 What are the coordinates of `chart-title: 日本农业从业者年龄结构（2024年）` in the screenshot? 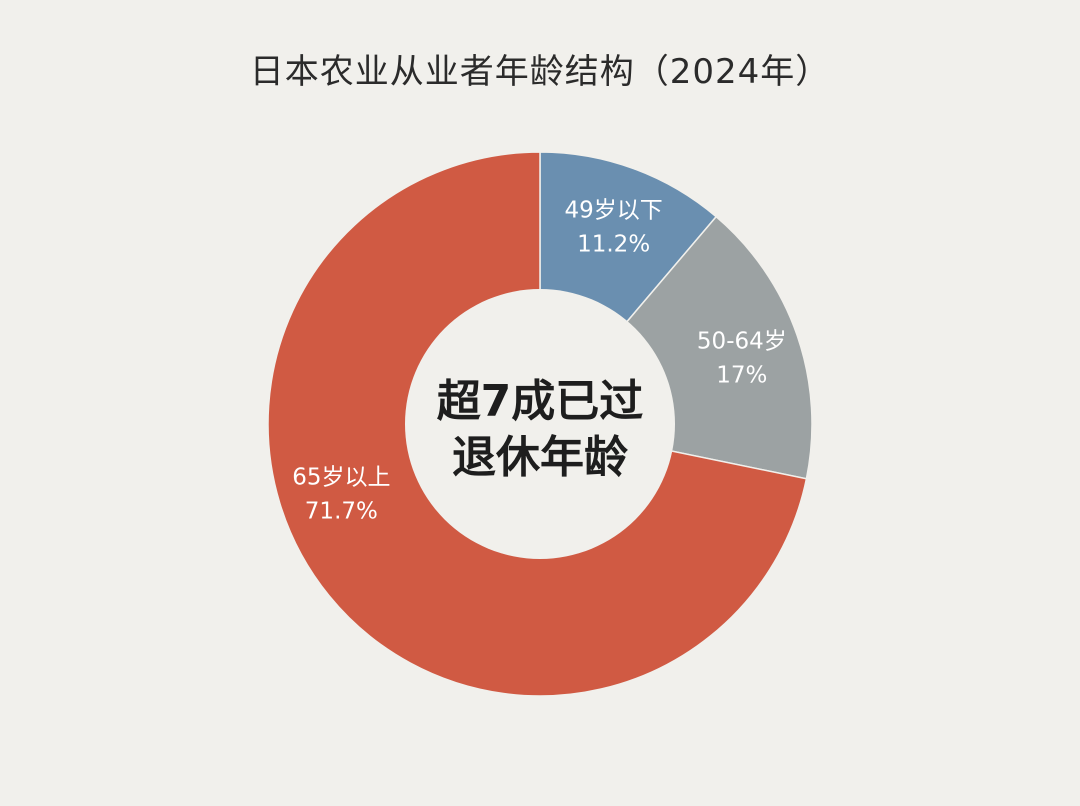 It's located at (540, 72).